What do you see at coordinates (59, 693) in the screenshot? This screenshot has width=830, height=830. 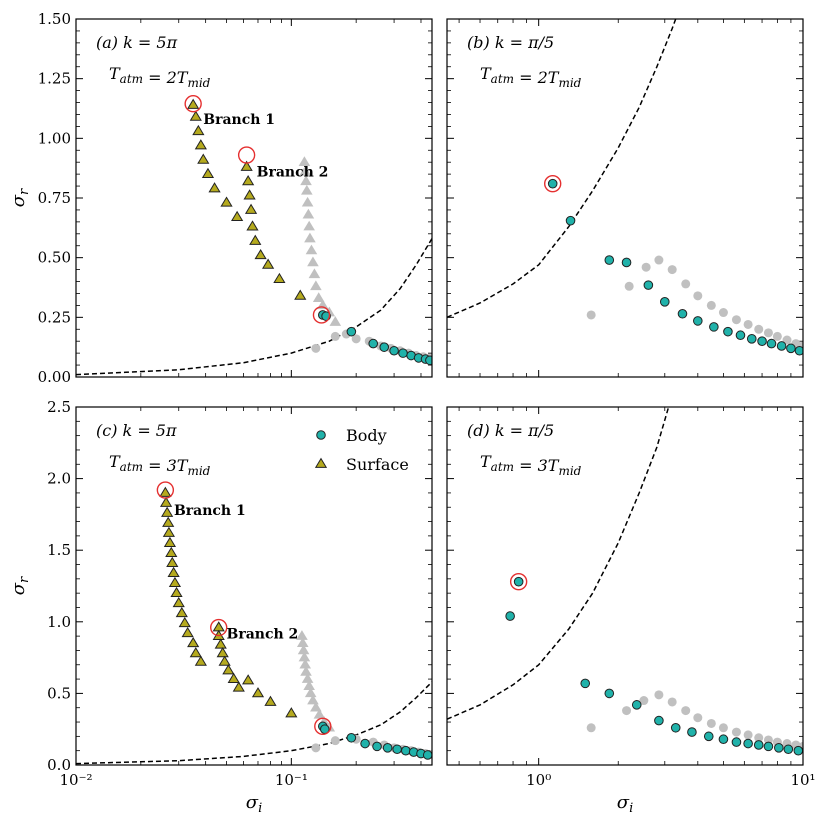 I see `y-tick-label: 0.5` at bounding box center [59, 693].